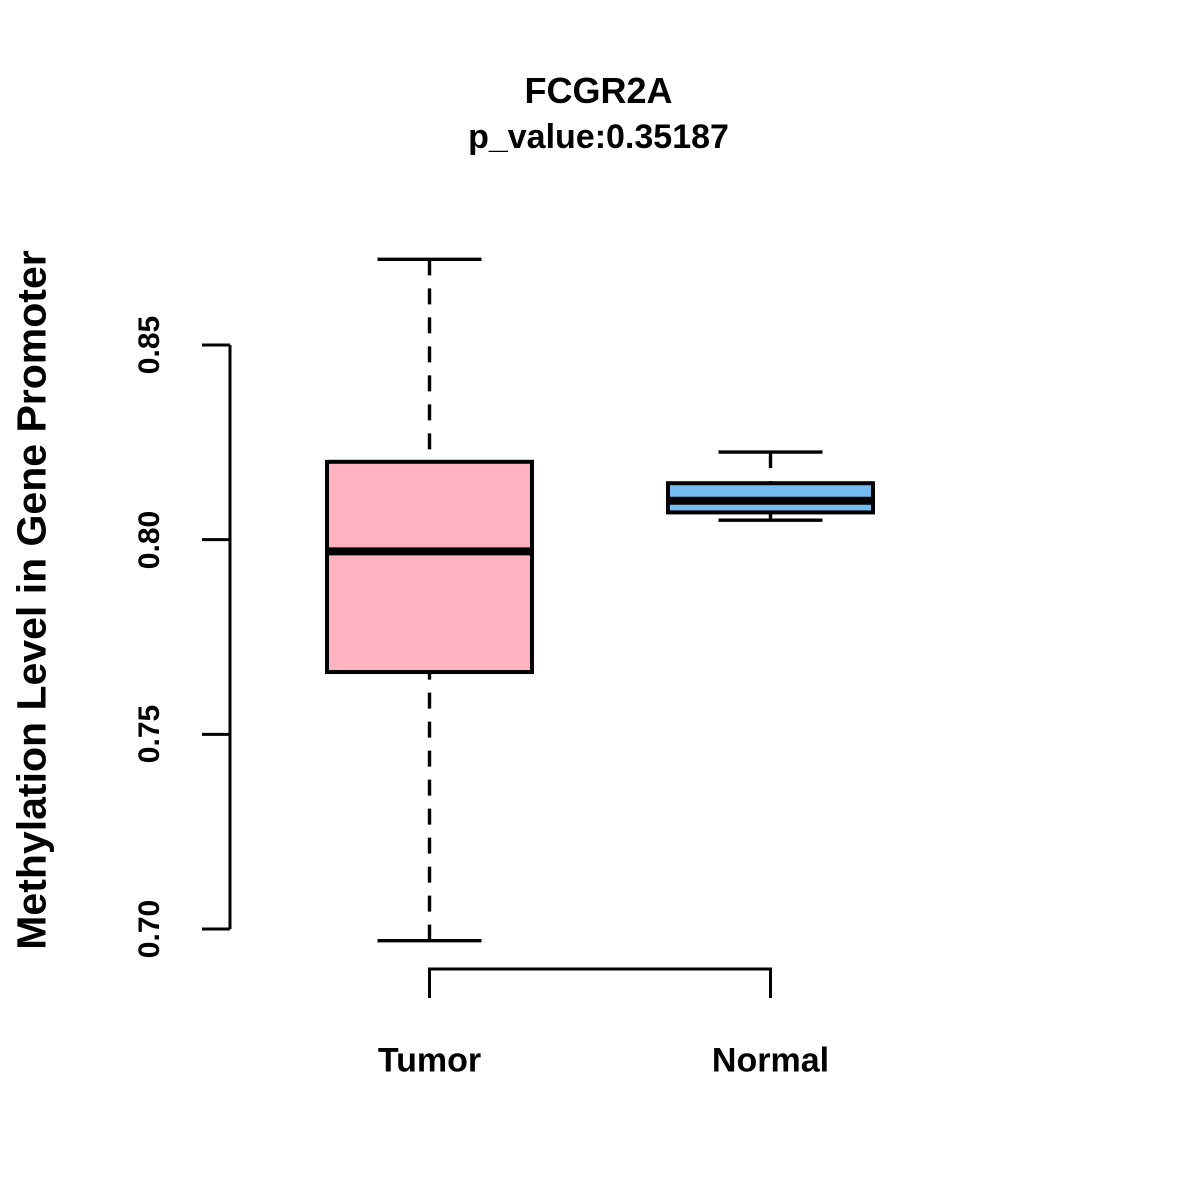 The height and width of the screenshot is (1200, 1200). What do you see at coordinates (770, 1060) in the screenshot?
I see `x-category-label-normal: Normal` at bounding box center [770, 1060].